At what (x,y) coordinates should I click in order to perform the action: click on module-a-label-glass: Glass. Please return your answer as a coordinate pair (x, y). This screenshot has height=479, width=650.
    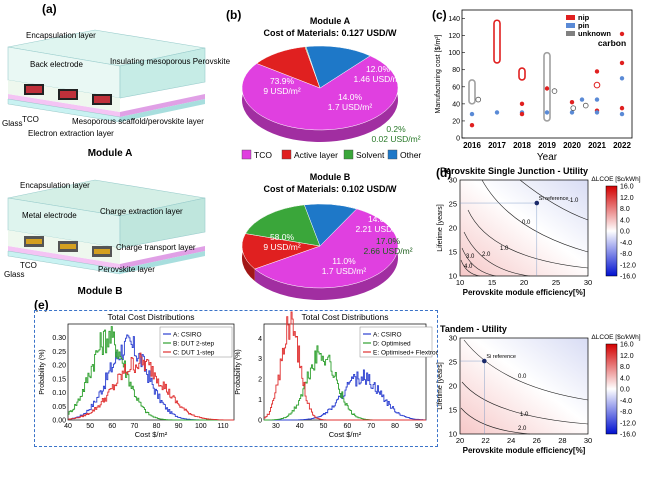
    Looking at the image, I should click on (12, 123).